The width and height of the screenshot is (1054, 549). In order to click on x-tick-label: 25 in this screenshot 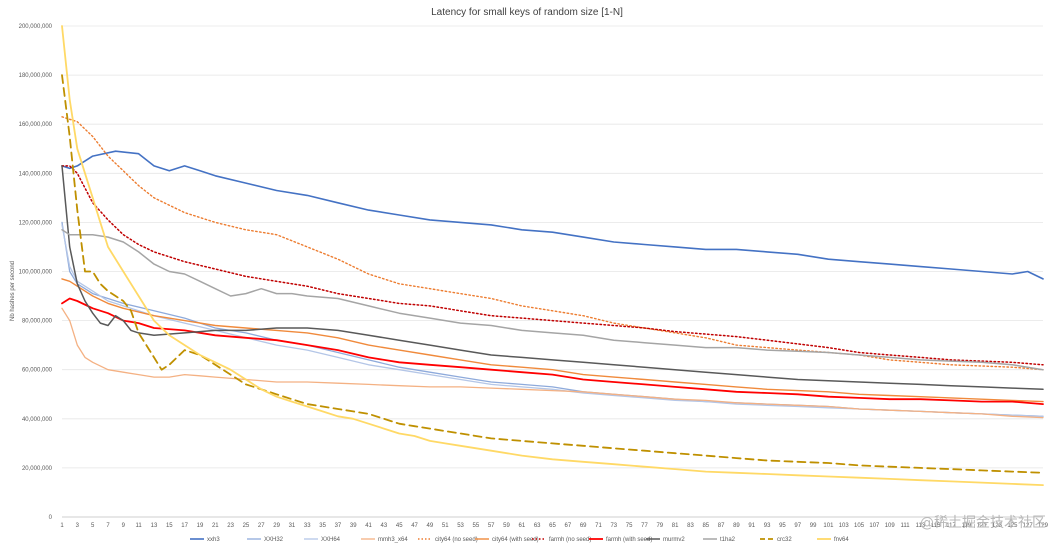, I will do `click(246, 526)`.